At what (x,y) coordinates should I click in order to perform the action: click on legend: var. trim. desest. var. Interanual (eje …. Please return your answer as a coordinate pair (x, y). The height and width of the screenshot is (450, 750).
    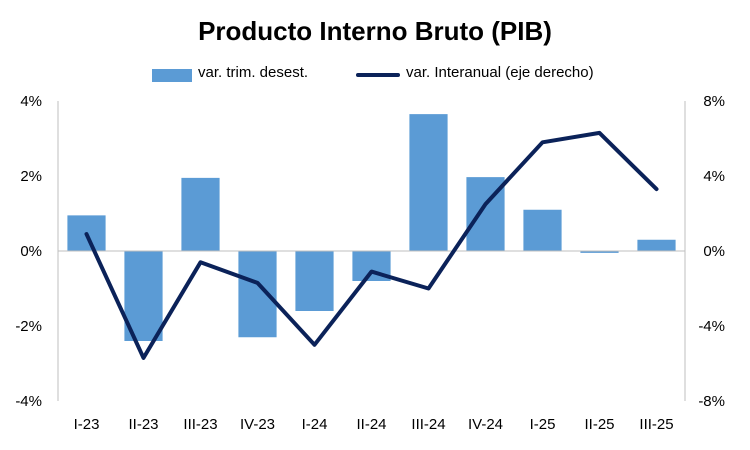
    Looking at the image, I should click on (375, 75).